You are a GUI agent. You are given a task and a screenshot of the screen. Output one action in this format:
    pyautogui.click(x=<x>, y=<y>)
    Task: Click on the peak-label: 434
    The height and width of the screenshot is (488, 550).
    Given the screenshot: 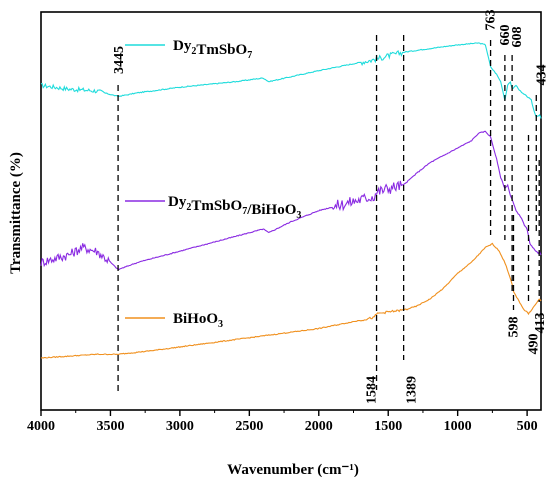 What is the action you would take?
    pyautogui.click(x=541, y=75)
    